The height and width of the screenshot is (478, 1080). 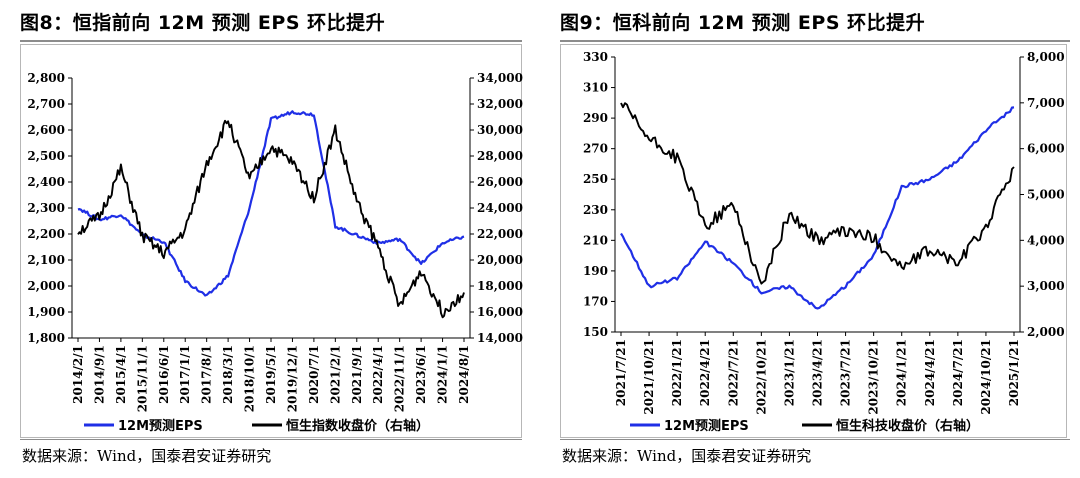 I want to click on legend-label-index: 恒生指数收盘价（右轴）, so click(x=357, y=426).